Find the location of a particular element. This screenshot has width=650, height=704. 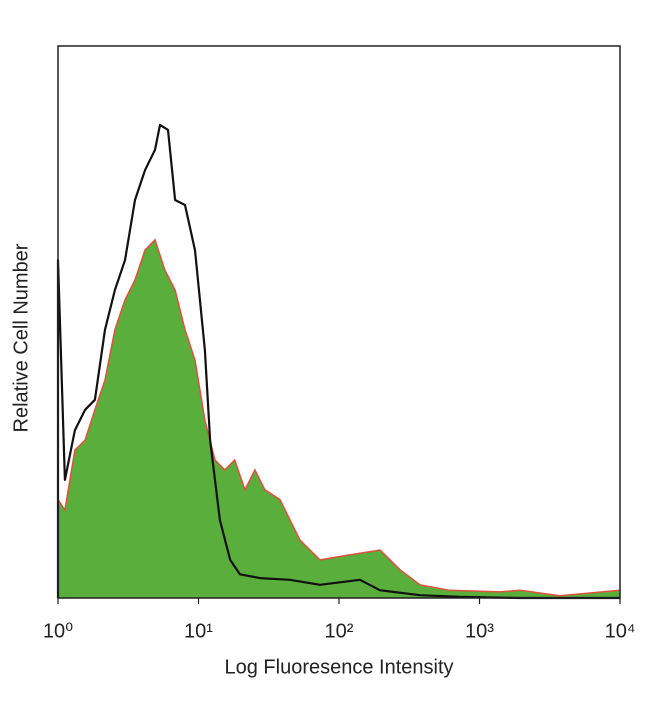

x-tick-label: 10⁰ is located at coordinates (58, 631).